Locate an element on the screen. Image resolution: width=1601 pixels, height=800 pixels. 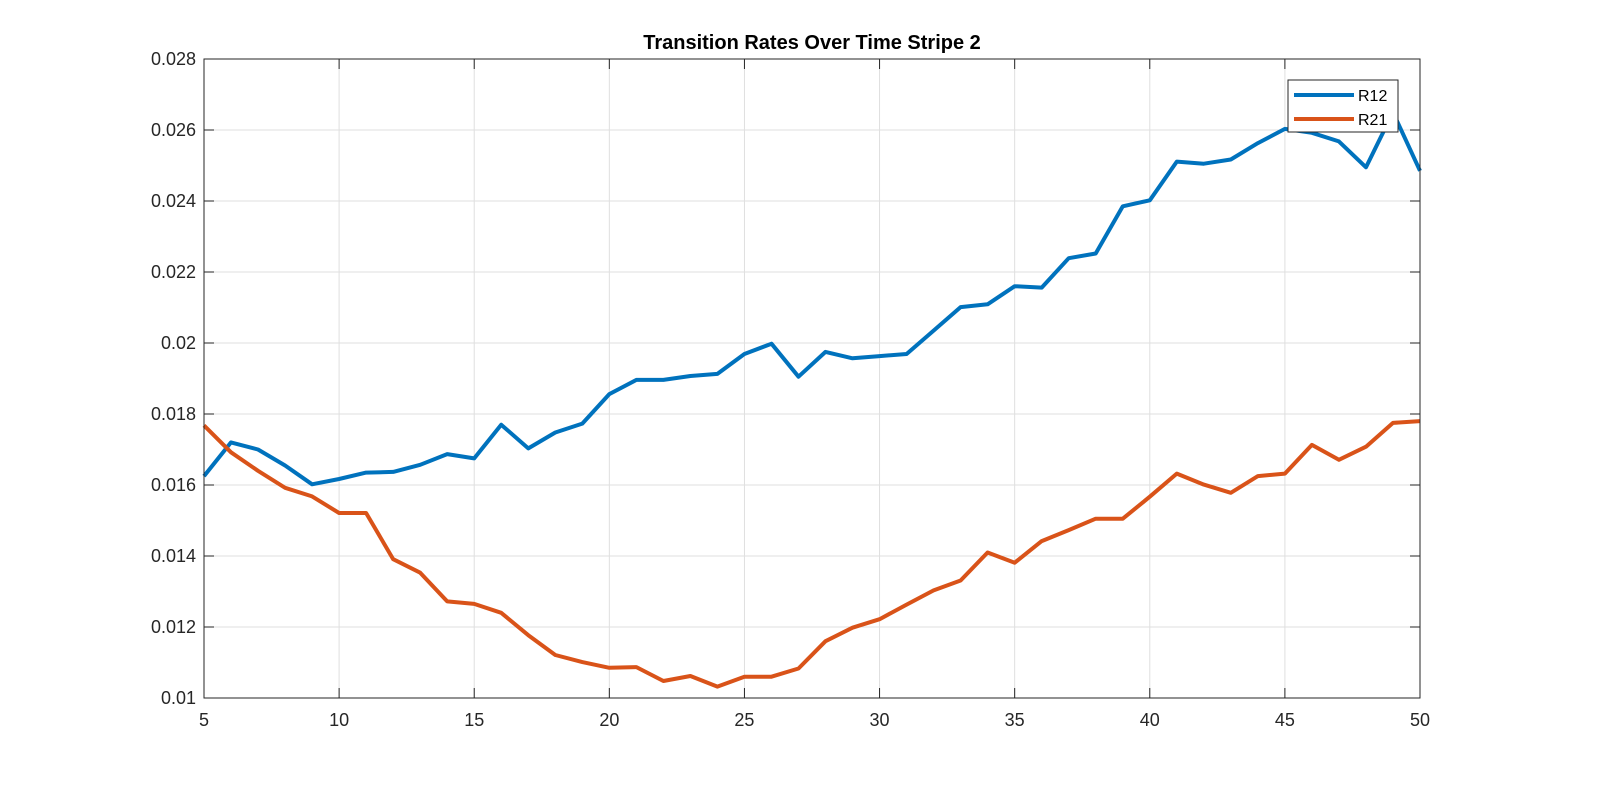
x-tick-label: 5 is located at coordinates (204, 720).